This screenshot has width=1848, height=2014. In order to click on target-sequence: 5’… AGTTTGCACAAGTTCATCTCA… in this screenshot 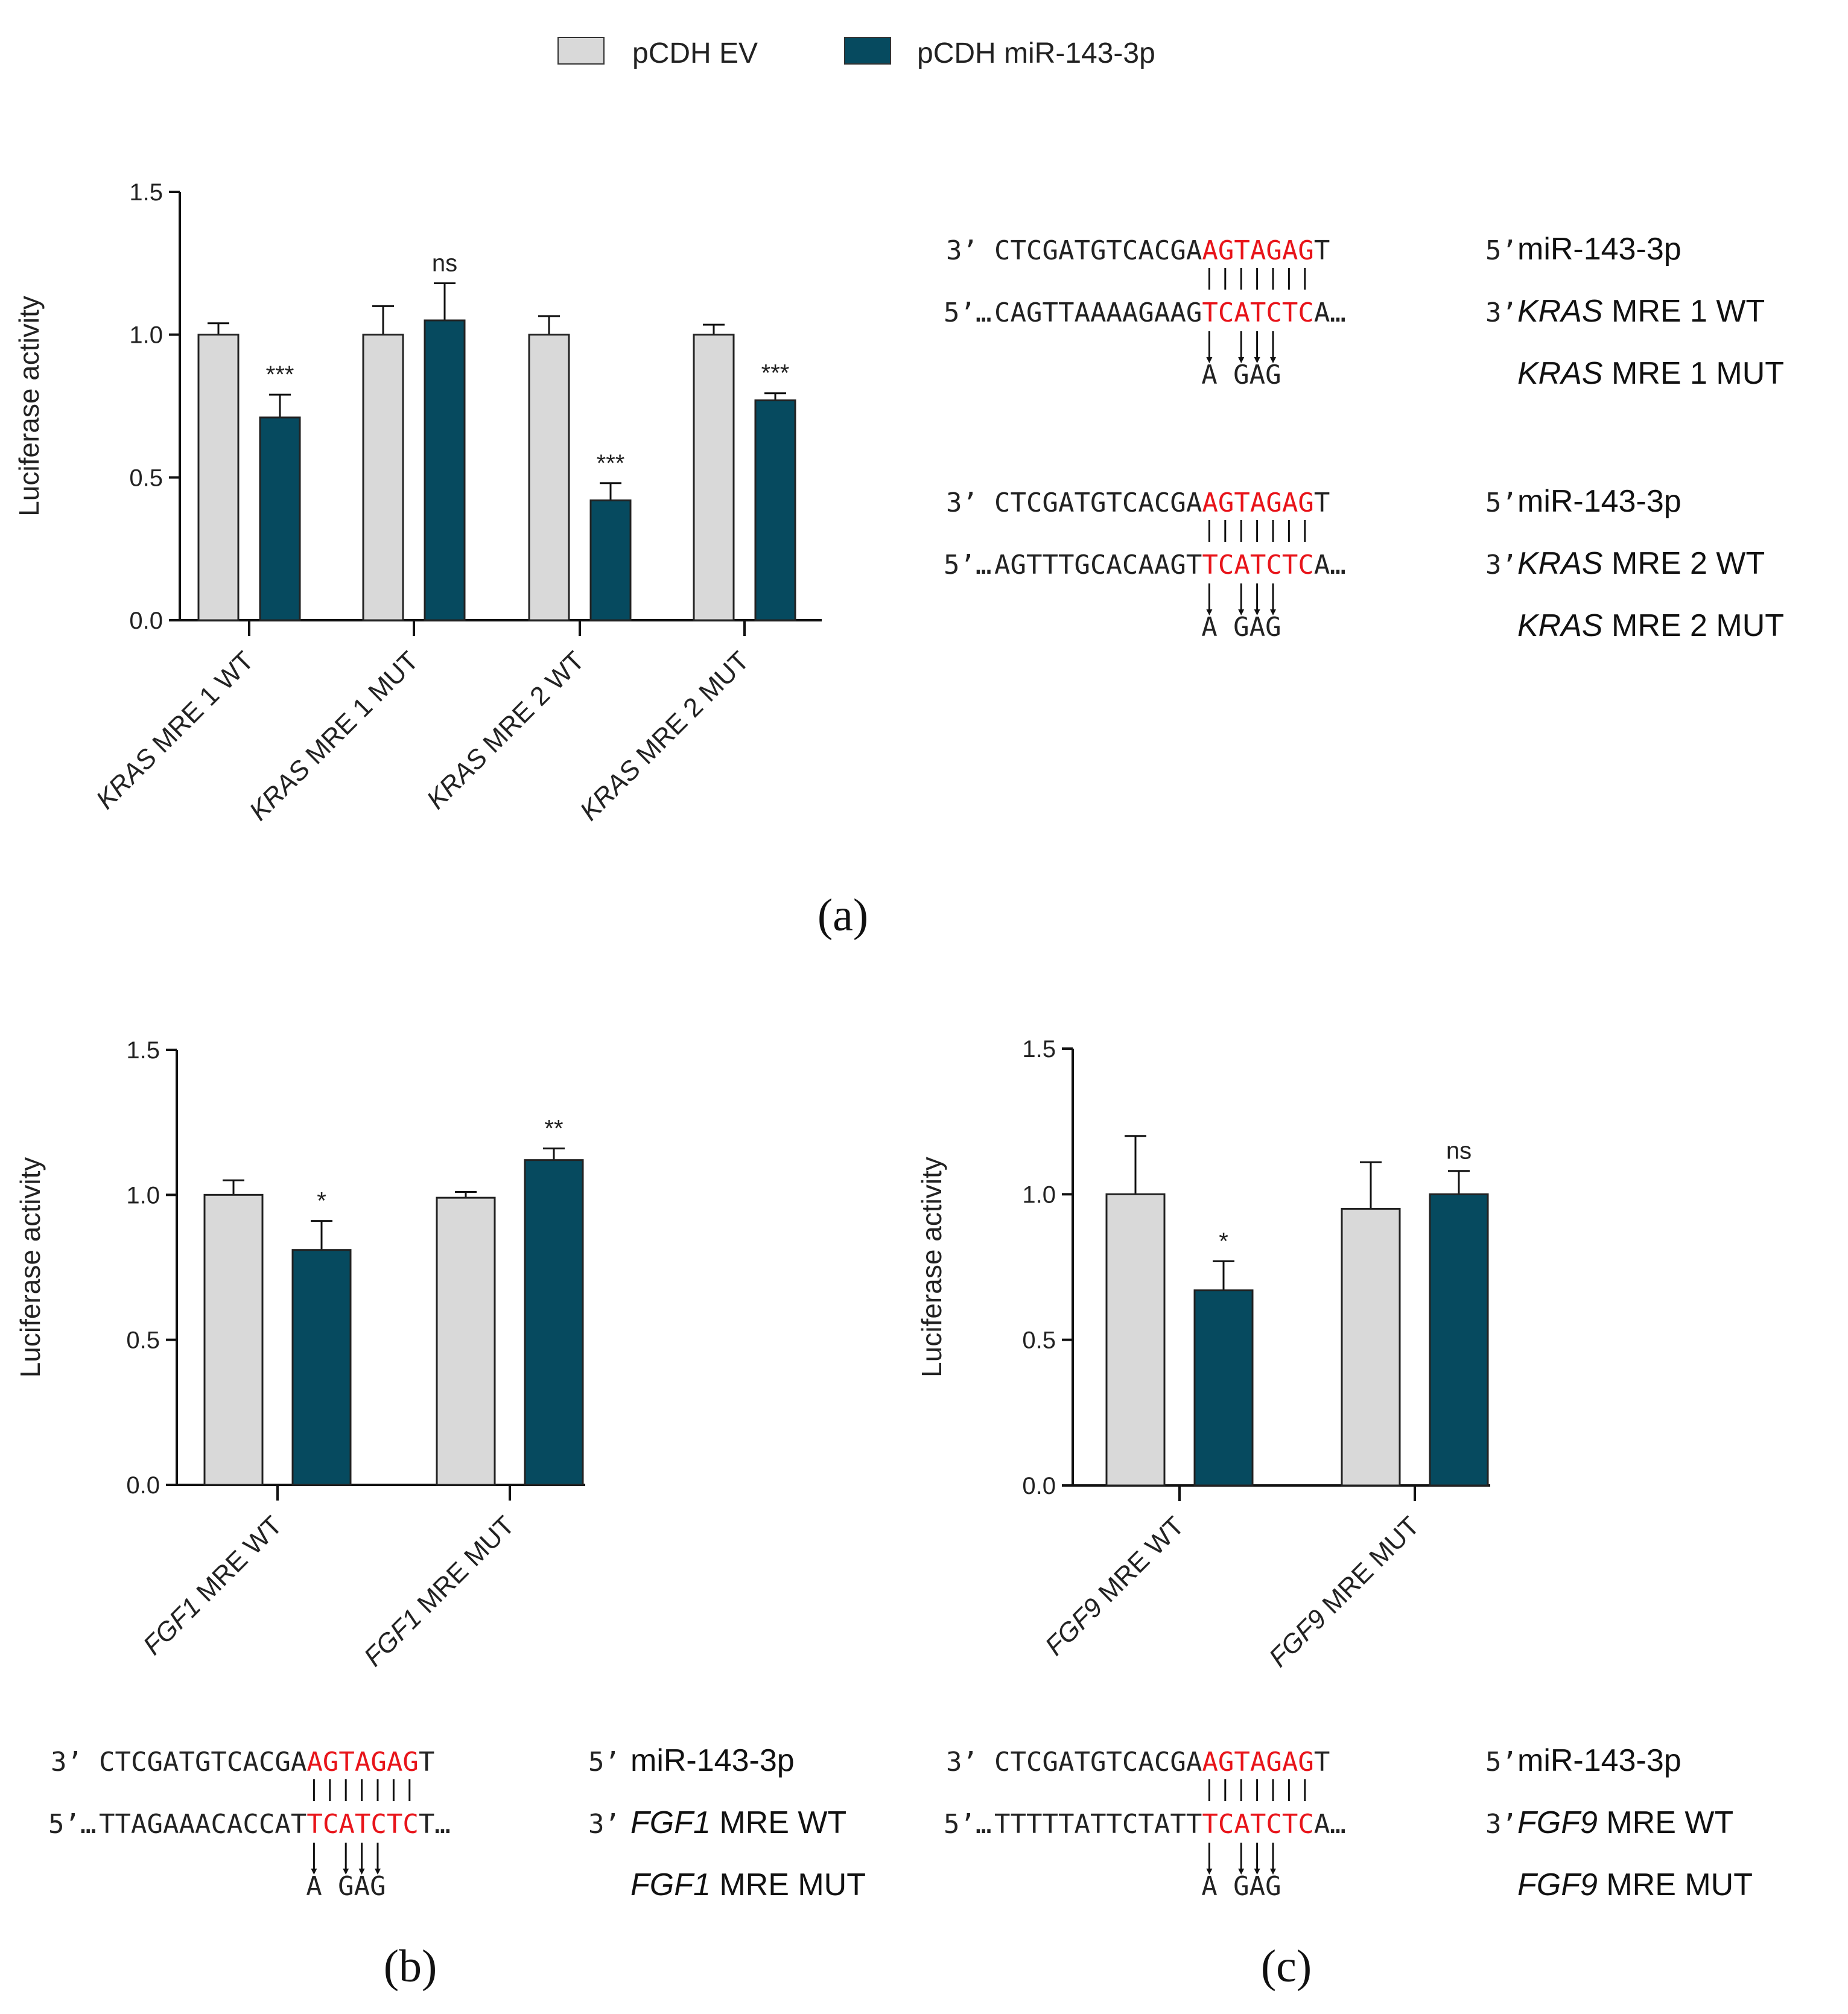, I will do `click(1145, 565)`.